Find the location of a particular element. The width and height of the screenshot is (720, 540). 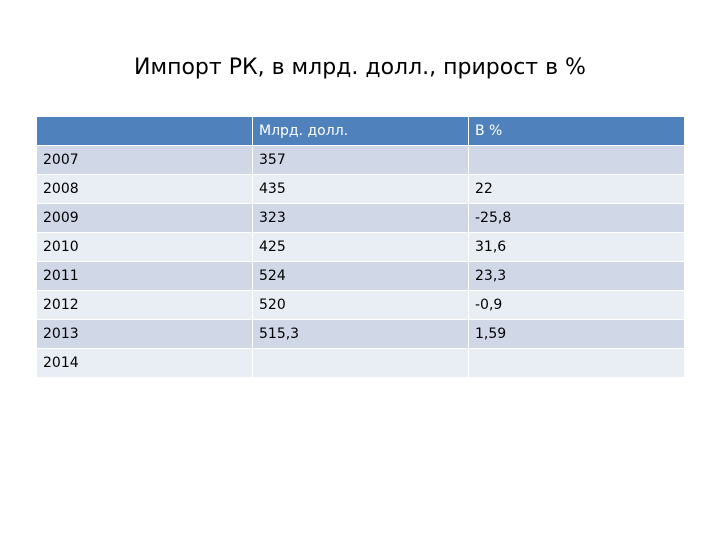

value-cell is located at coordinates (360, 363).